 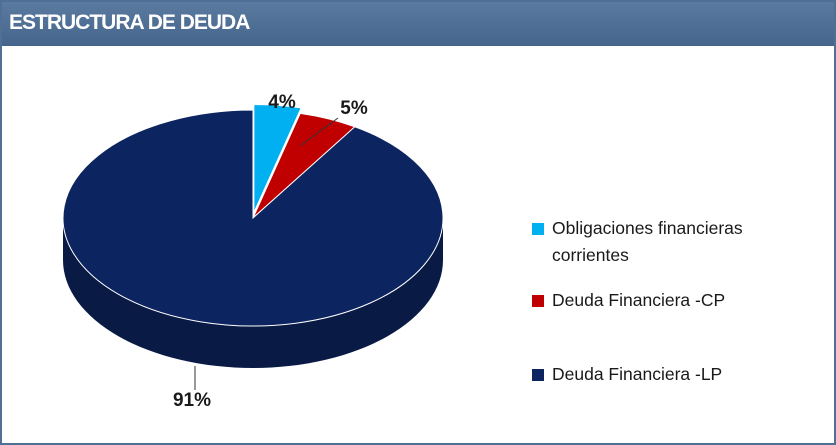 I want to click on data-label: 5%, so click(x=354, y=108).